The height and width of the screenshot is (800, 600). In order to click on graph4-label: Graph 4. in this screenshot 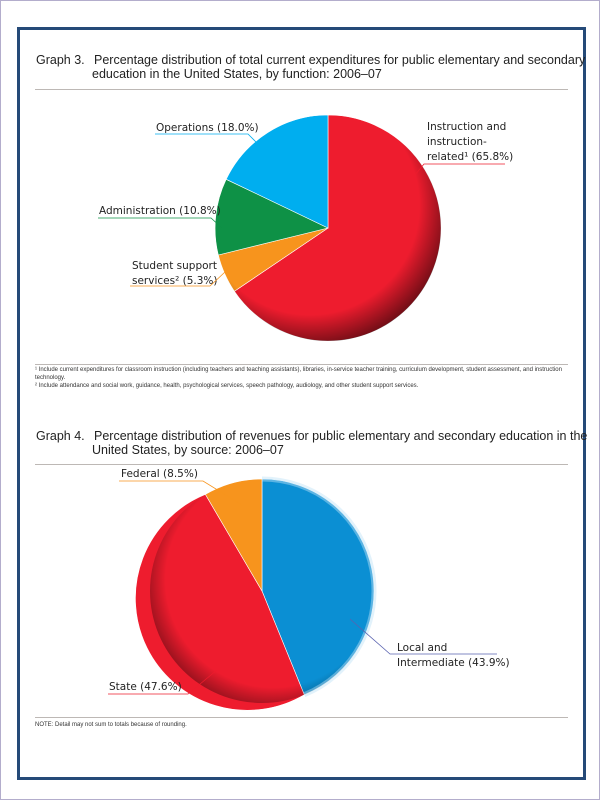, I will do `click(60, 436)`.